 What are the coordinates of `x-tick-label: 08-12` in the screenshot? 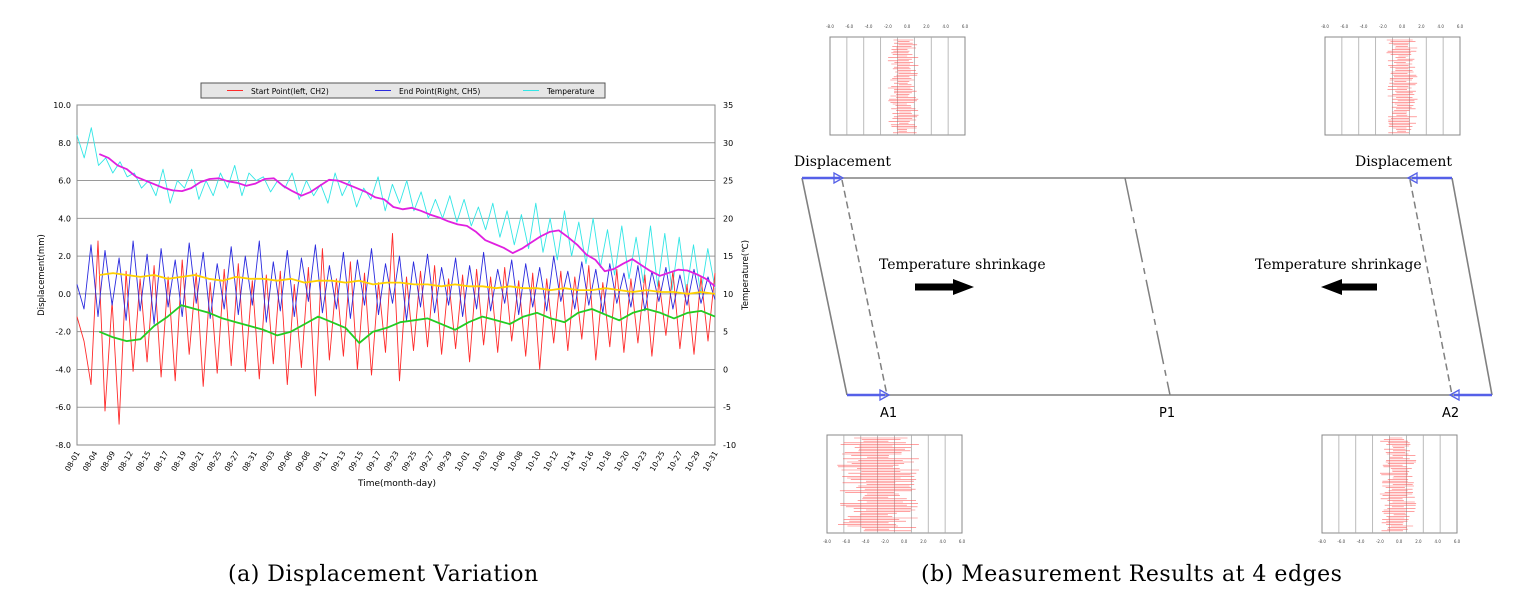 It's located at (125, 461).